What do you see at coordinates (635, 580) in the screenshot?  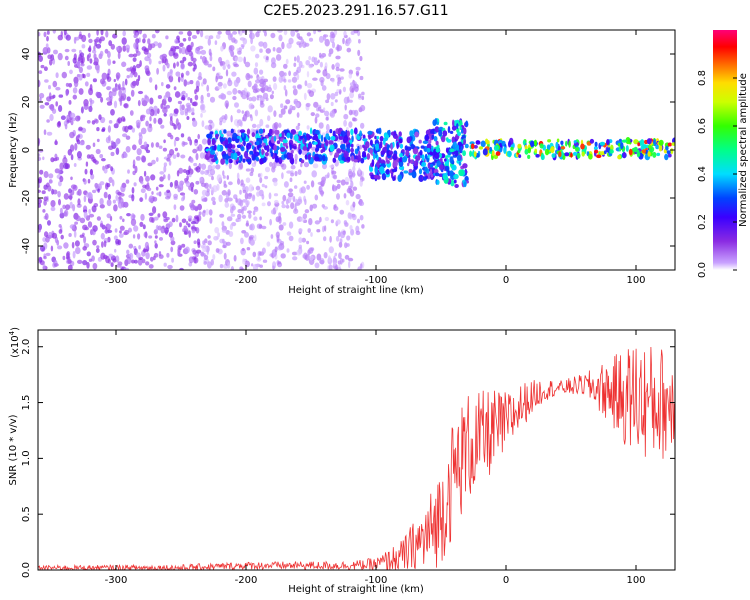 I see `snr-x-tick-label: 100` at bounding box center [635, 580].